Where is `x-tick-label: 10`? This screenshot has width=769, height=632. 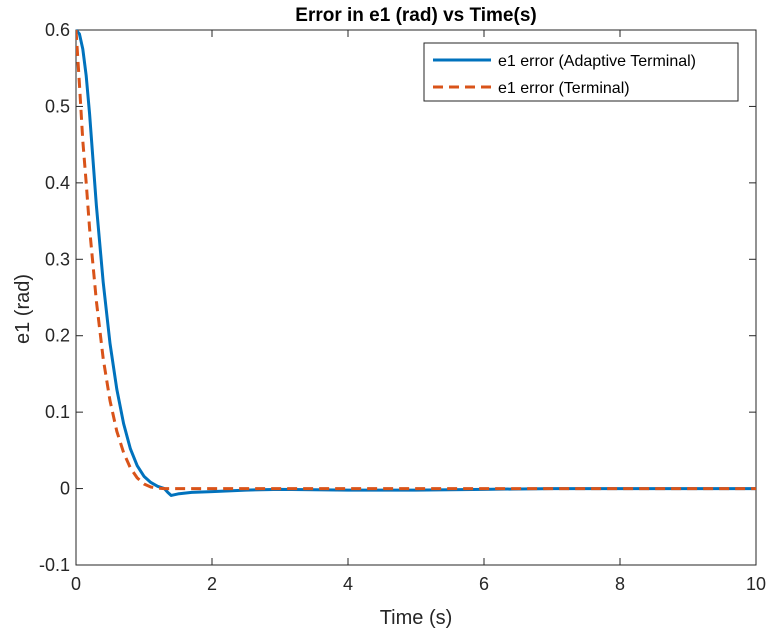
x-tick-label: 10 is located at coordinates (756, 584).